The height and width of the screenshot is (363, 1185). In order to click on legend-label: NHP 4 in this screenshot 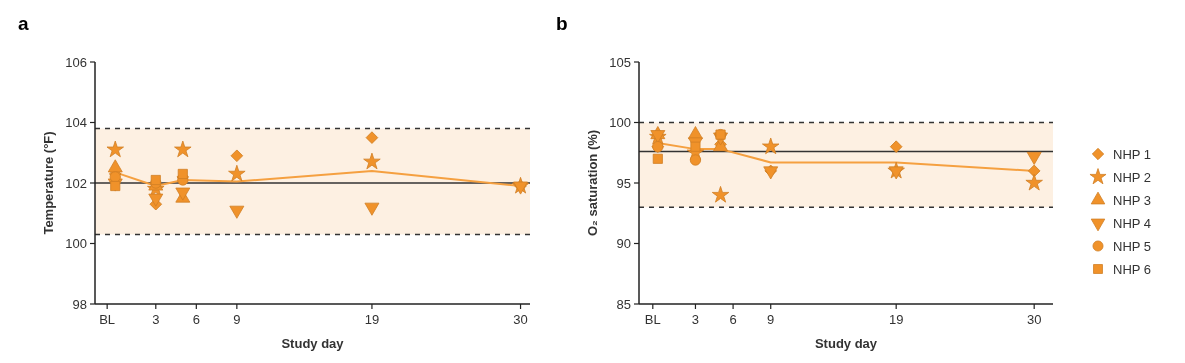, I will do `click(1132, 223)`.